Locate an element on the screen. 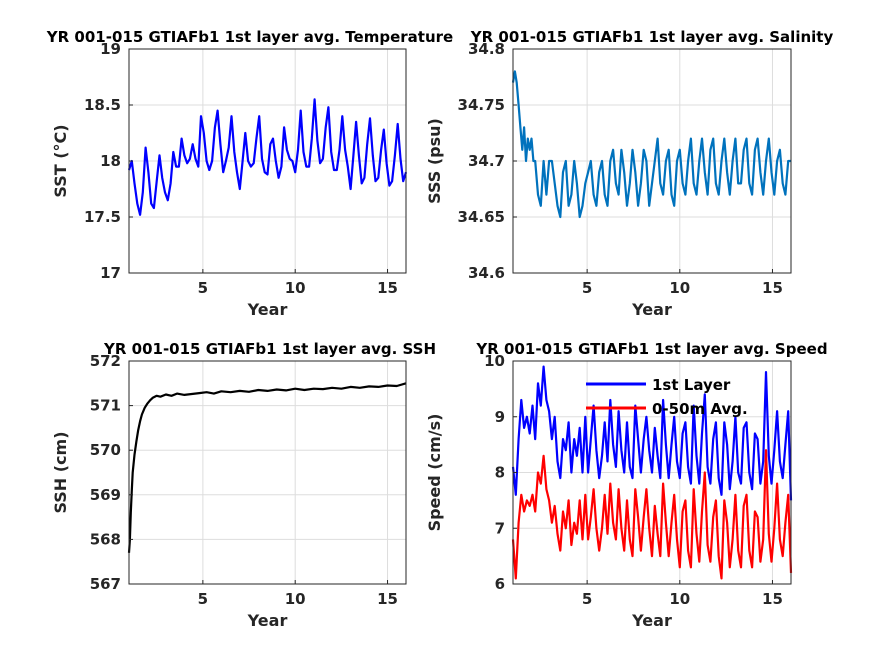  ssh-ylabel: SSH (cm) is located at coordinates (60, 472).